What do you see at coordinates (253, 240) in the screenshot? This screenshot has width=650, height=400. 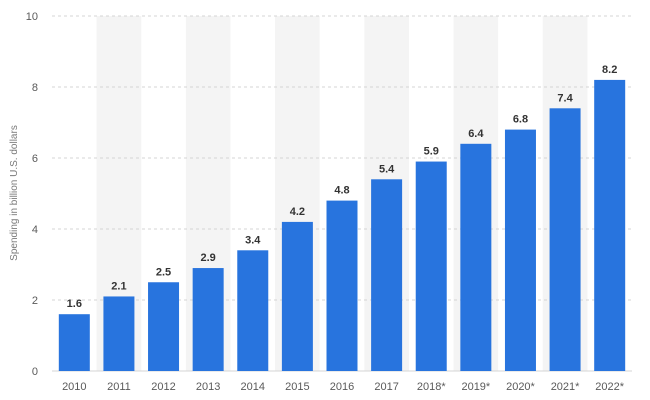 I see `data-label: 3.4` at bounding box center [253, 240].